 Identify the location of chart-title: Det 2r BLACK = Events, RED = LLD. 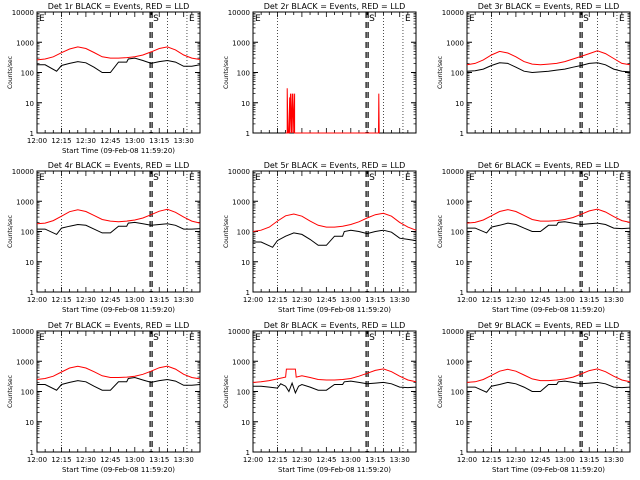
(335, 6).